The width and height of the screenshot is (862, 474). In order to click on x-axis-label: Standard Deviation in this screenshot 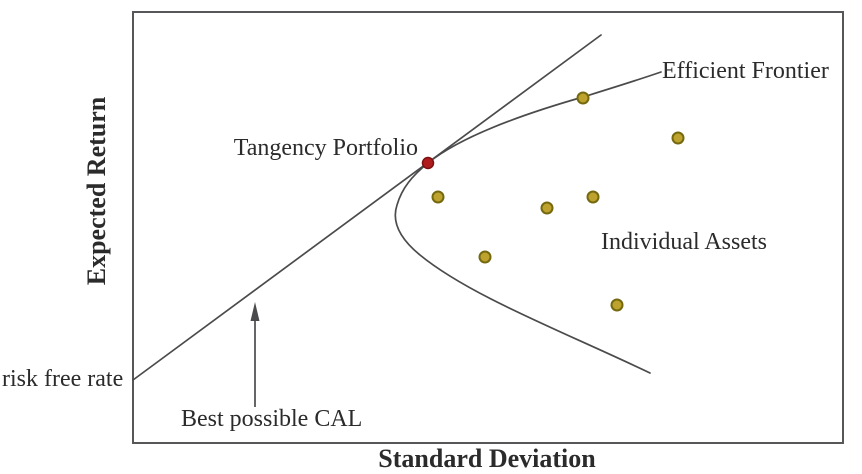, I will do `click(487, 458)`.